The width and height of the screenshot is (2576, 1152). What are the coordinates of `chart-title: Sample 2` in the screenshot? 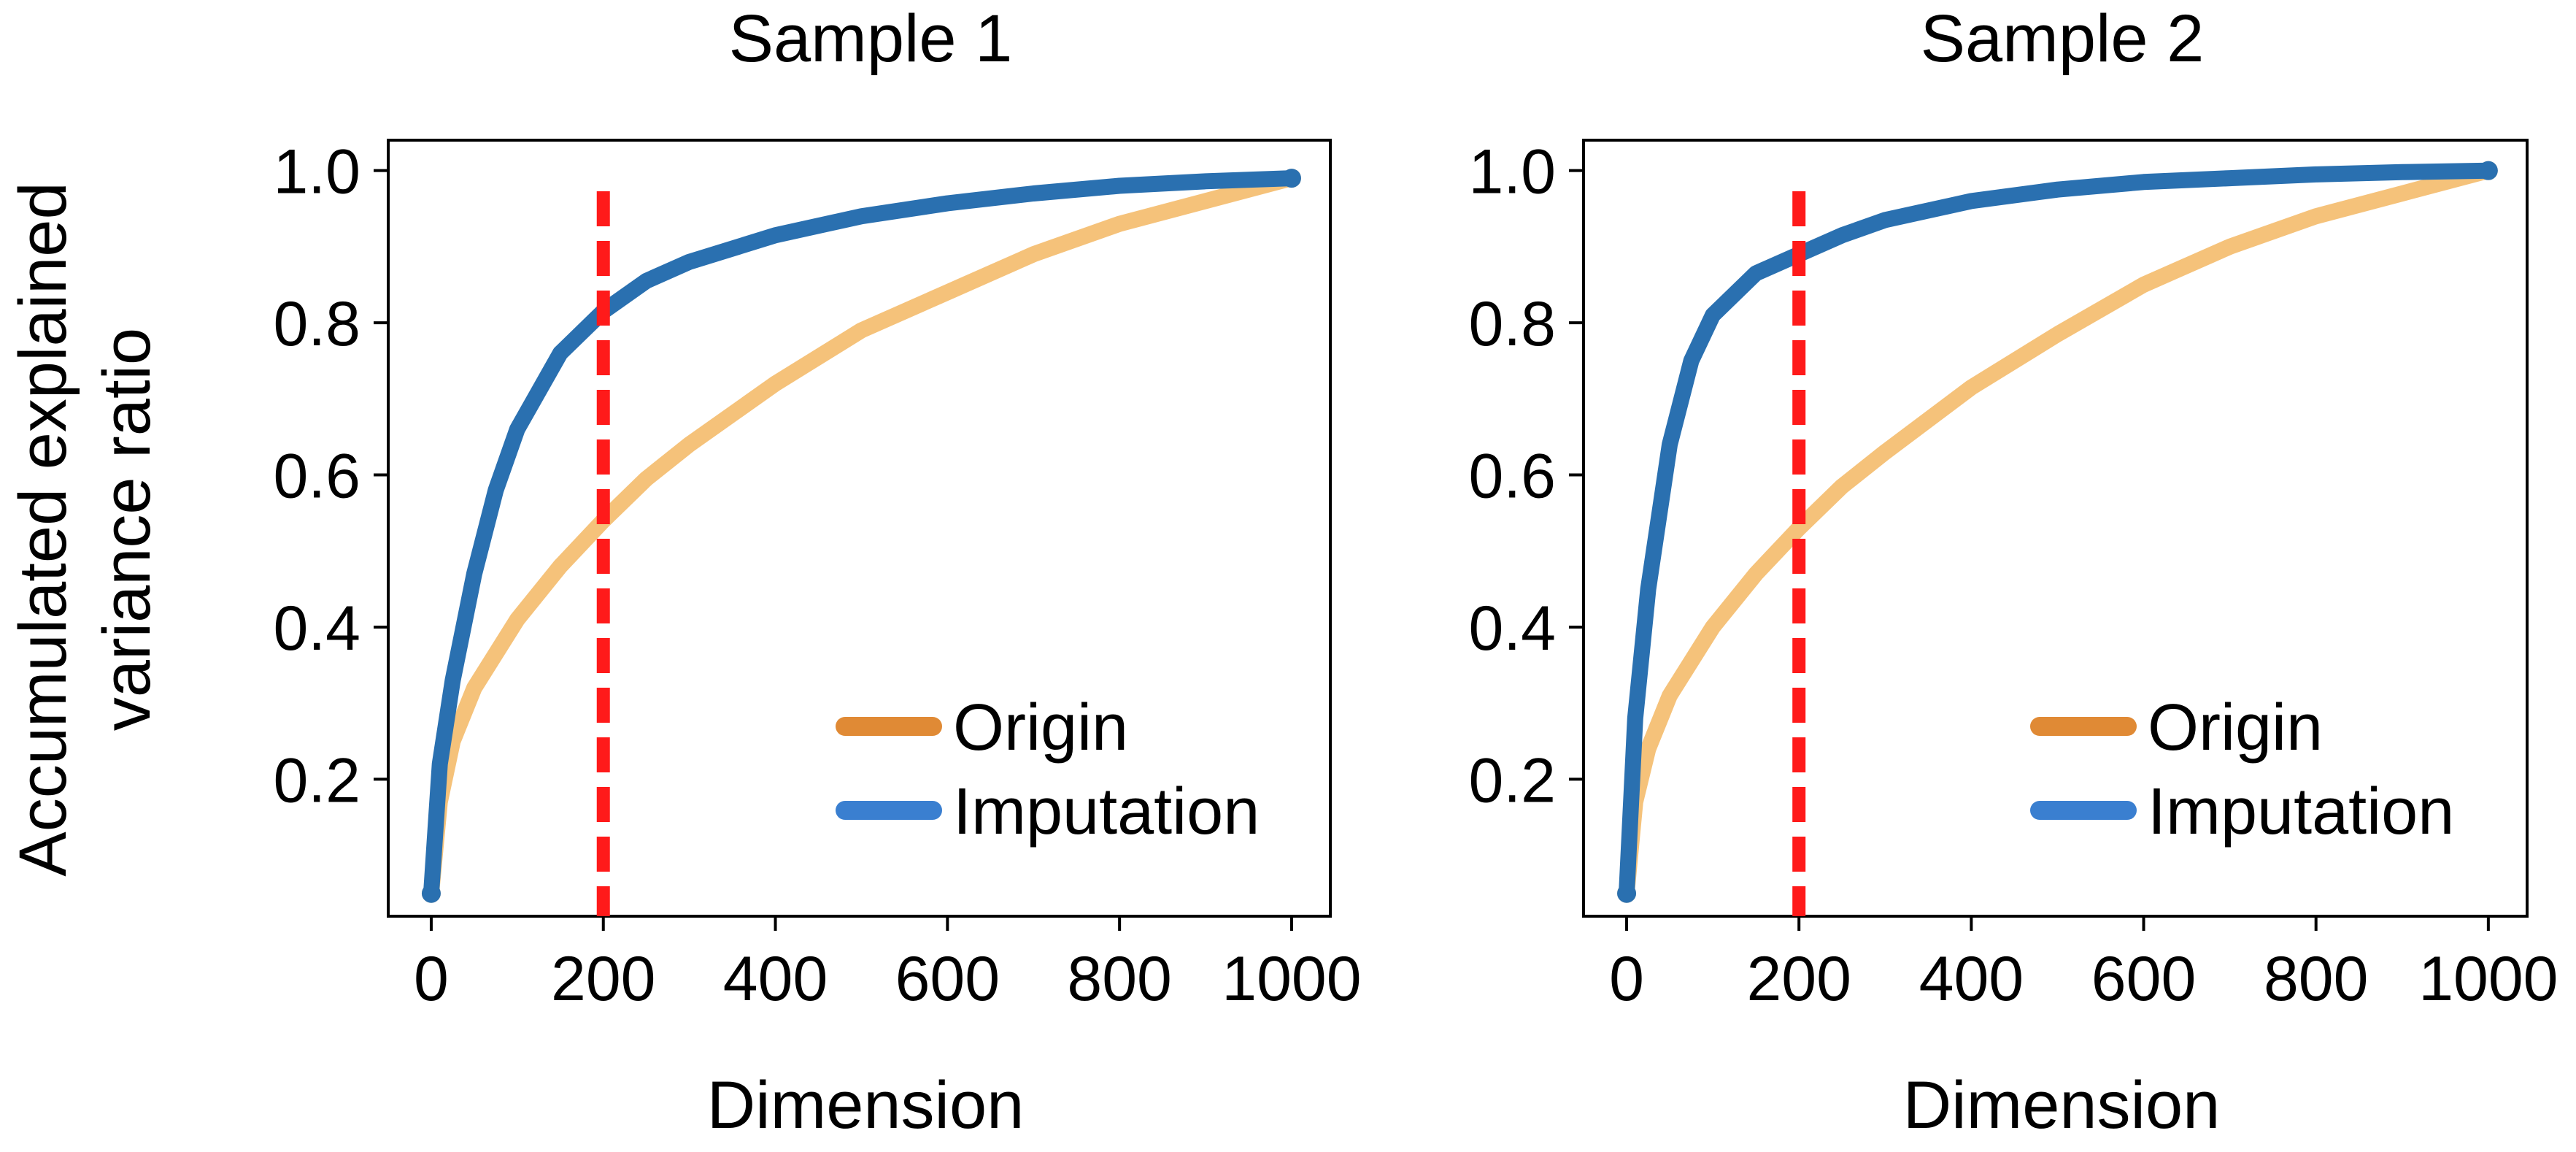 It's located at (2063, 39).